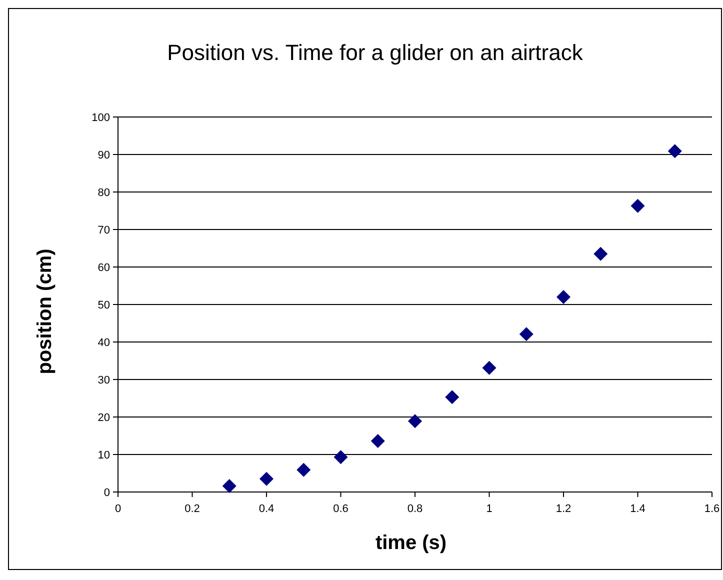 This screenshot has height=580, width=723. Describe the element at coordinates (45, 311) in the screenshot. I see `y-axis-title: position (cm)` at that location.